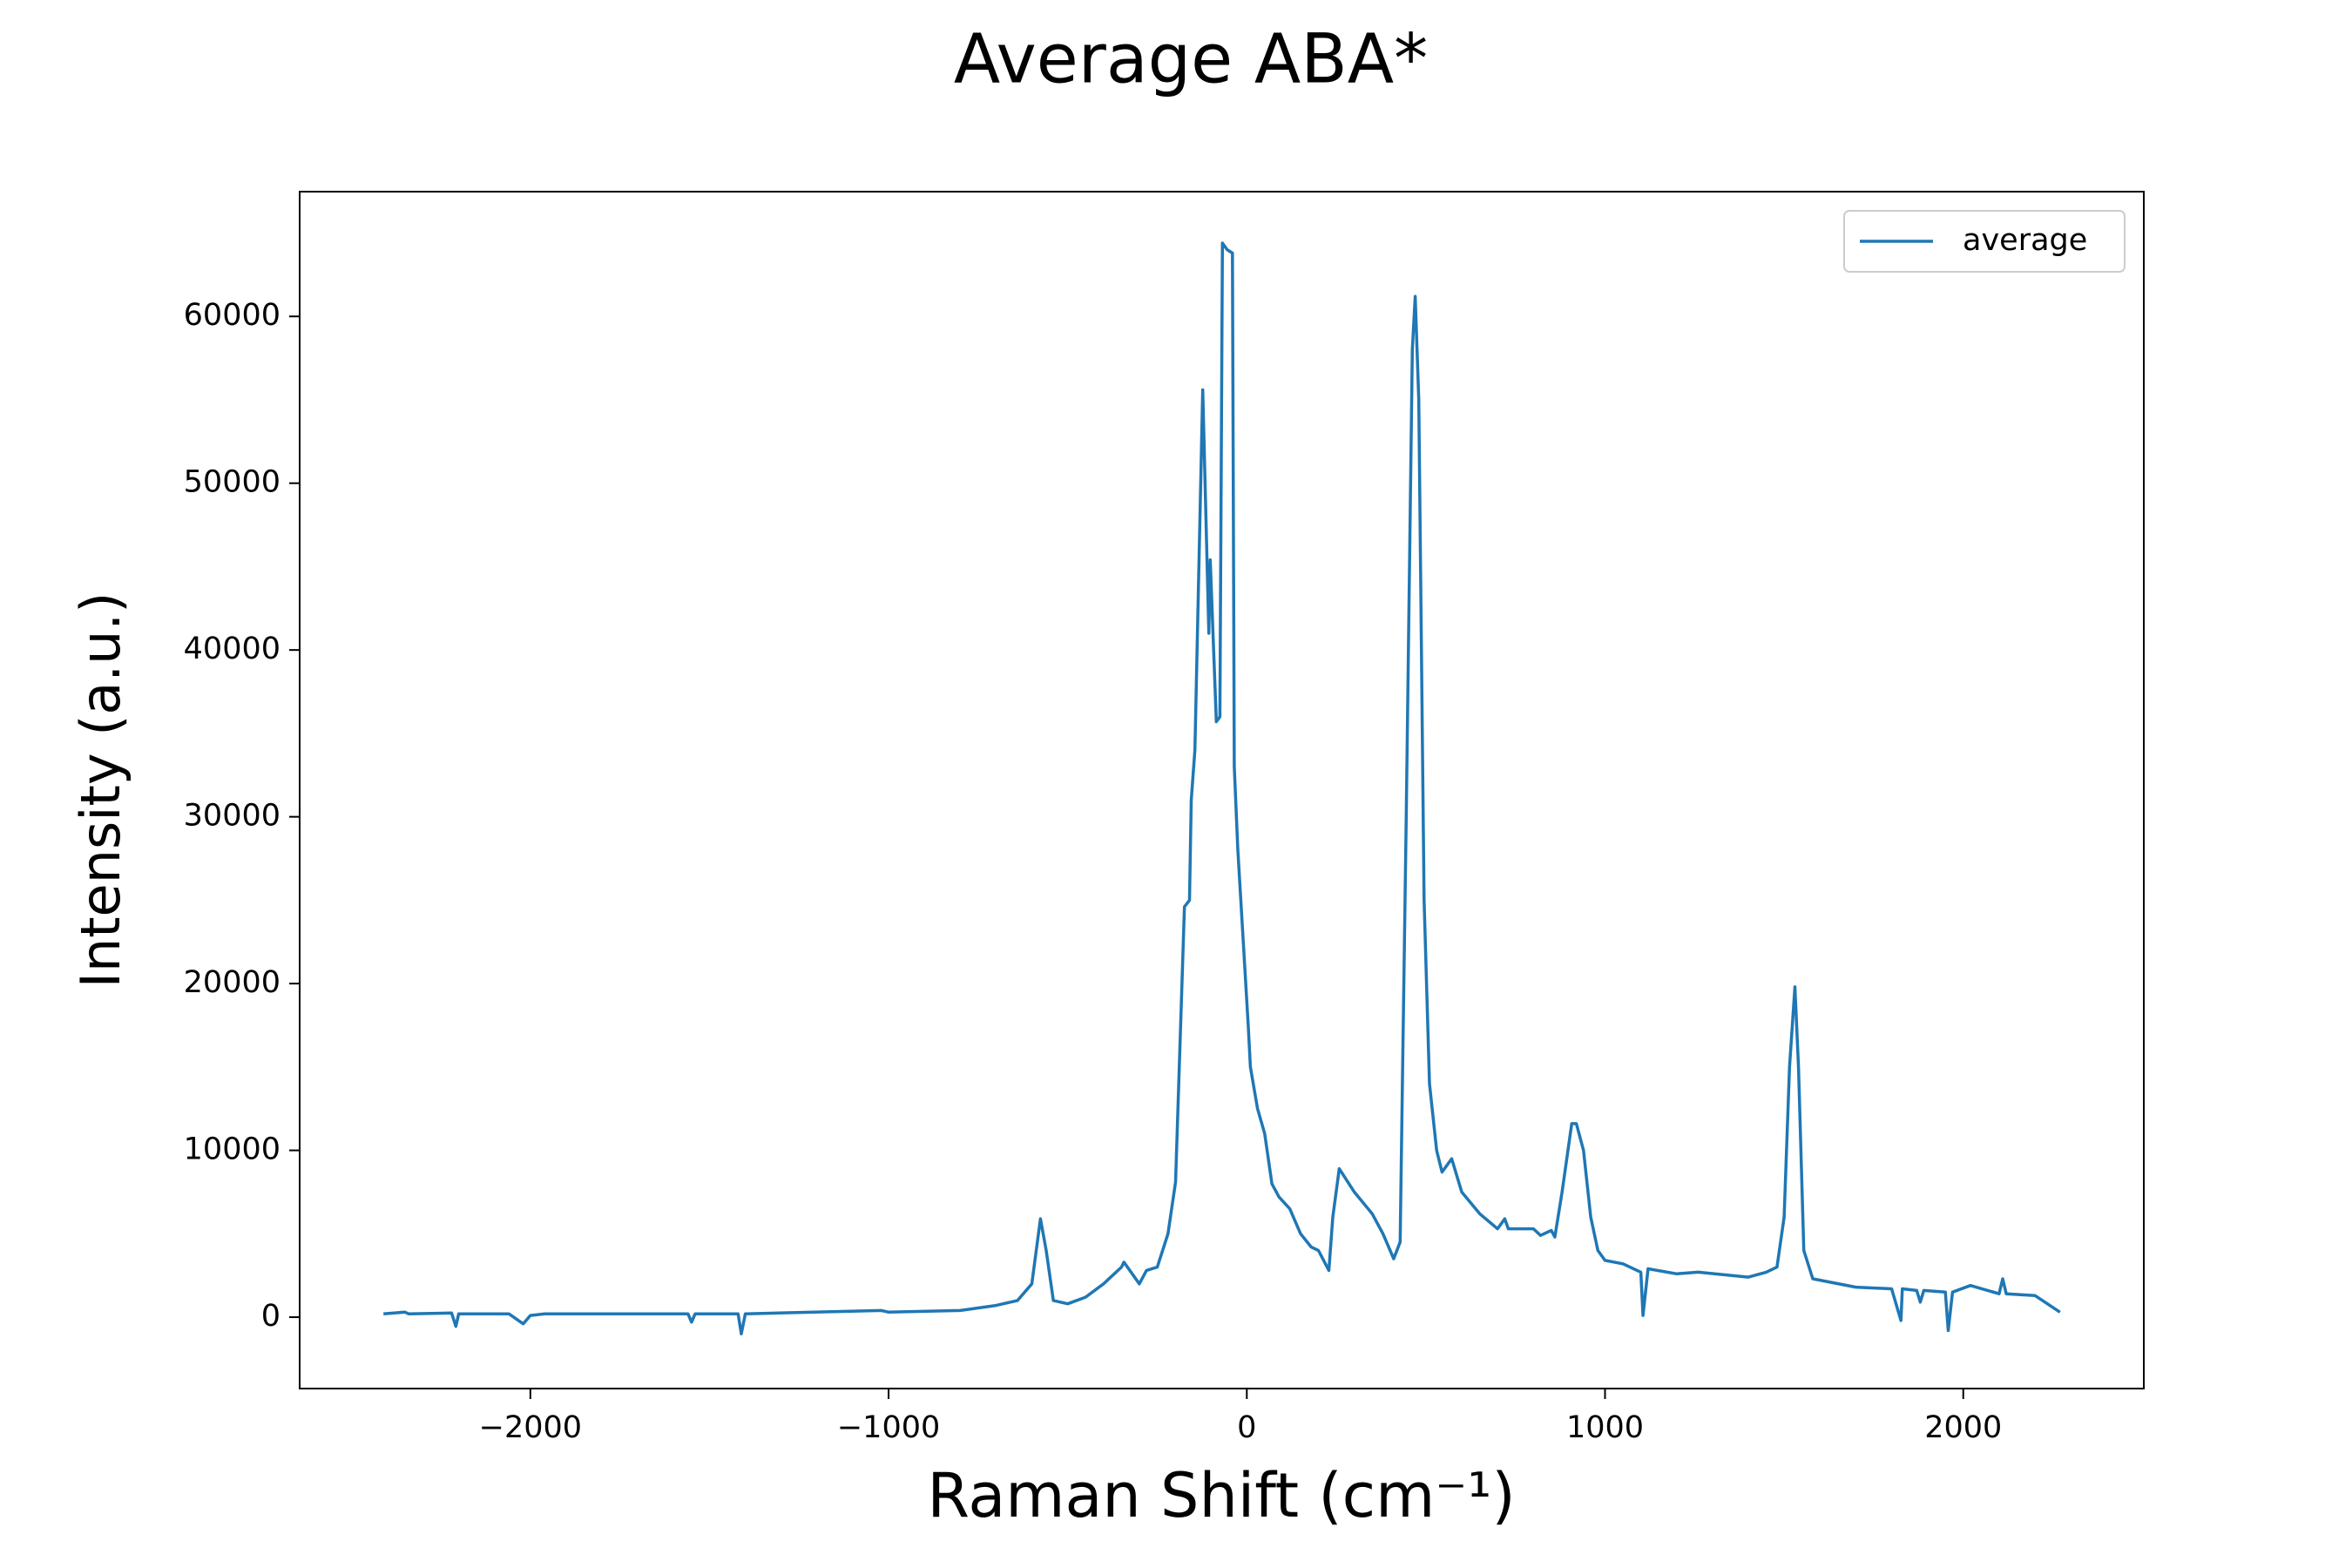  Describe the element at coordinates (232, 482) in the screenshot. I see `y-tick-label: 50000` at that location.